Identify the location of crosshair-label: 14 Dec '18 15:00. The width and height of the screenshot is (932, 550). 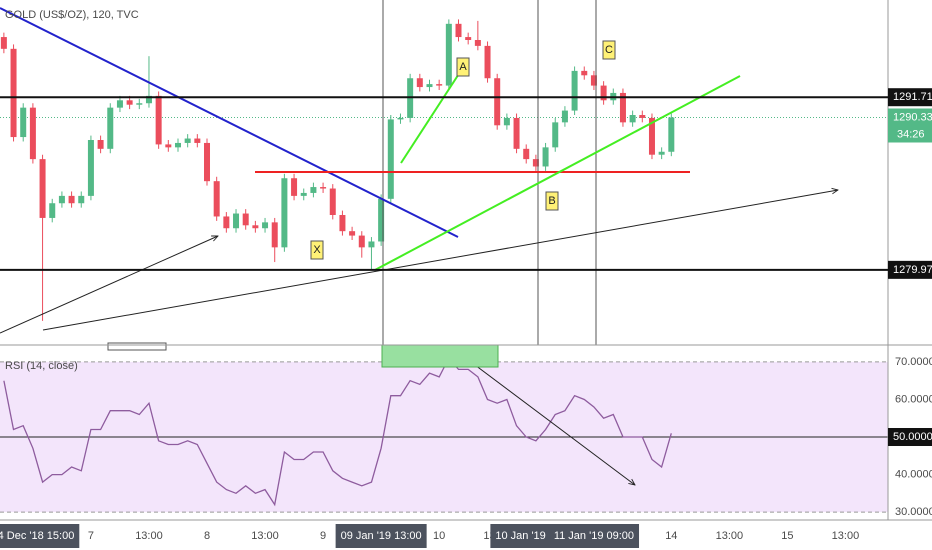
(37, 536).